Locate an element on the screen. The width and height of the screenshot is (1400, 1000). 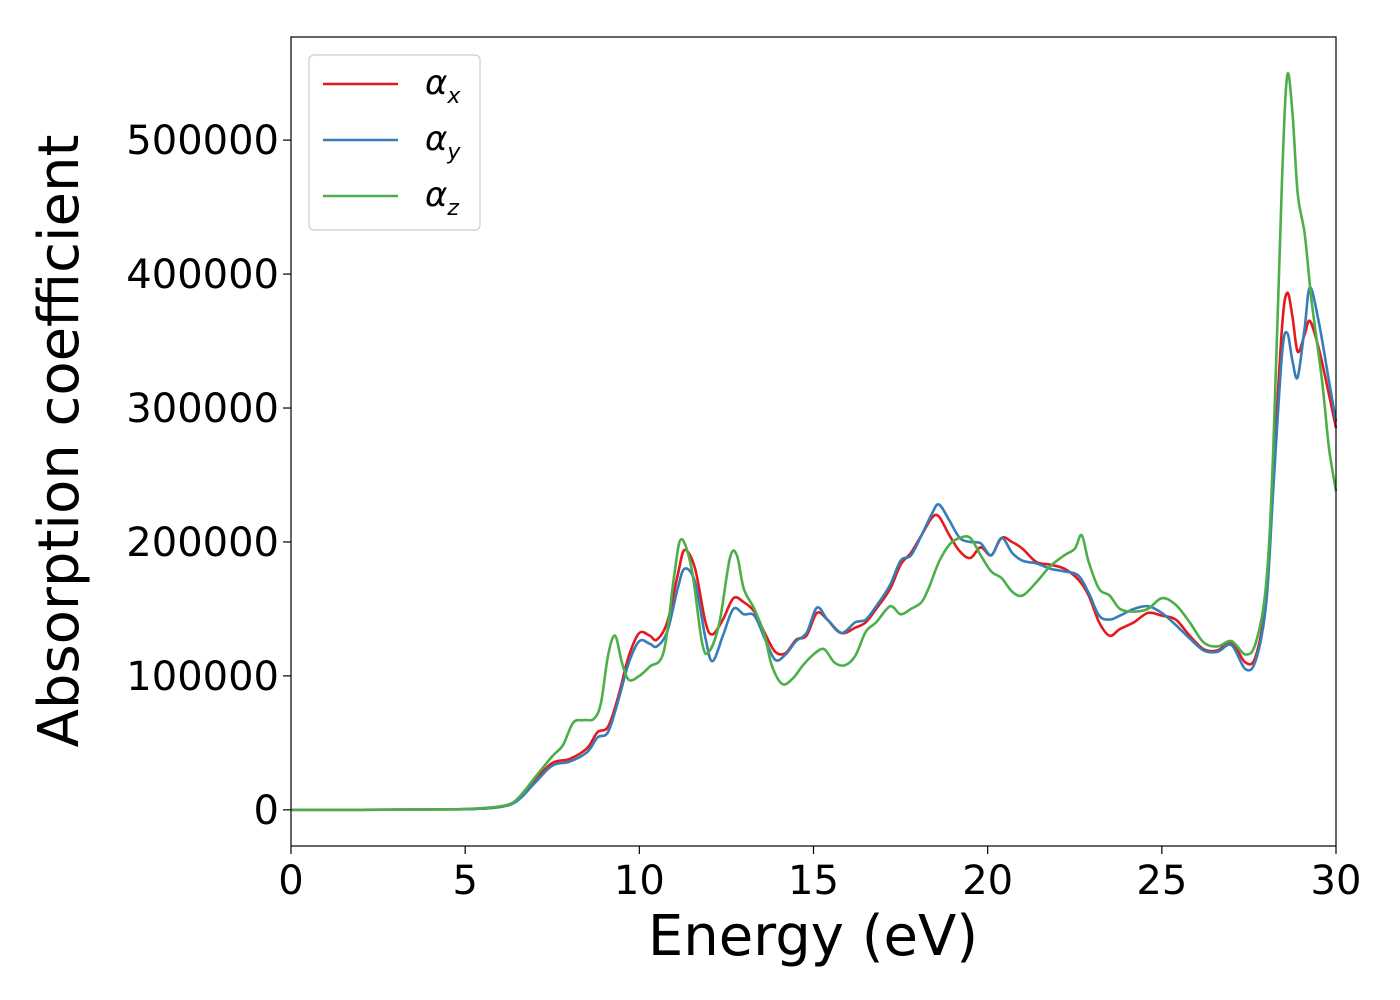
legend-box is located at coordinates (394, 142).